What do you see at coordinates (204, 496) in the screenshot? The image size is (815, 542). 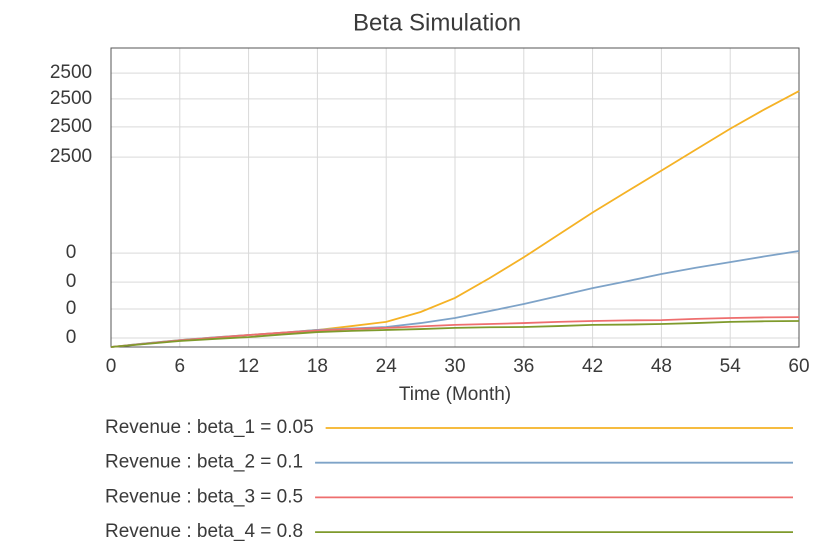 I see `legend-label: Revenue : beta_3 = 0.5` at bounding box center [204, 496].